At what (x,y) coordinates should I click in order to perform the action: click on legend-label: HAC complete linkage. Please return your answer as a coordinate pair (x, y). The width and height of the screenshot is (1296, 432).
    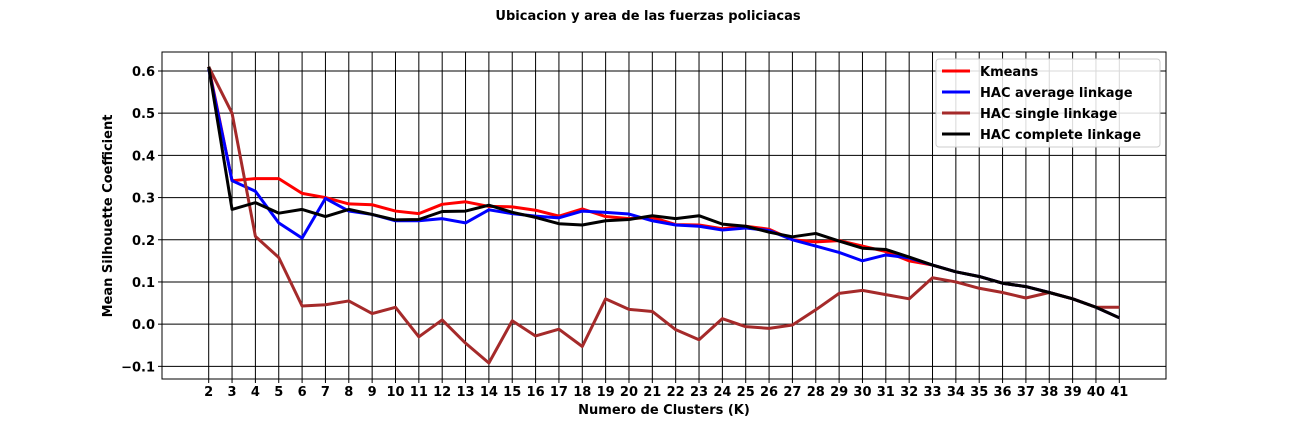
    Looking at the image, I should click on (1060, 135).